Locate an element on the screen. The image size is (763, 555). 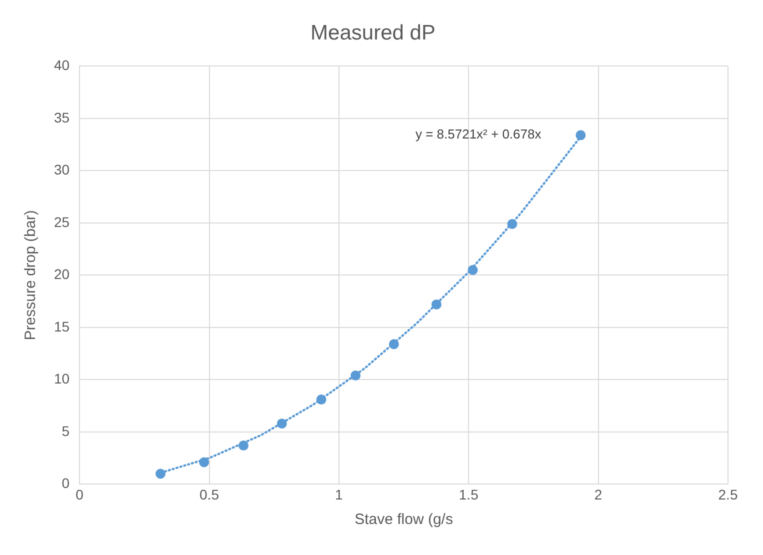
y-axis-title: Pressure drop (bar) is located at coordinates (31, 275).